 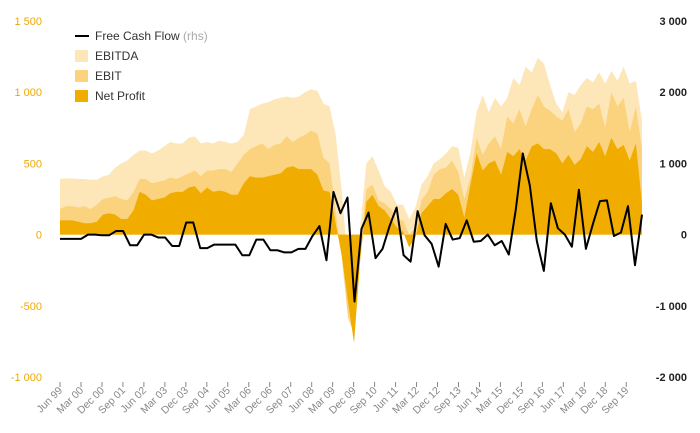 I want to click on right-tick-label: 1 000, so click(x=673, y=164).